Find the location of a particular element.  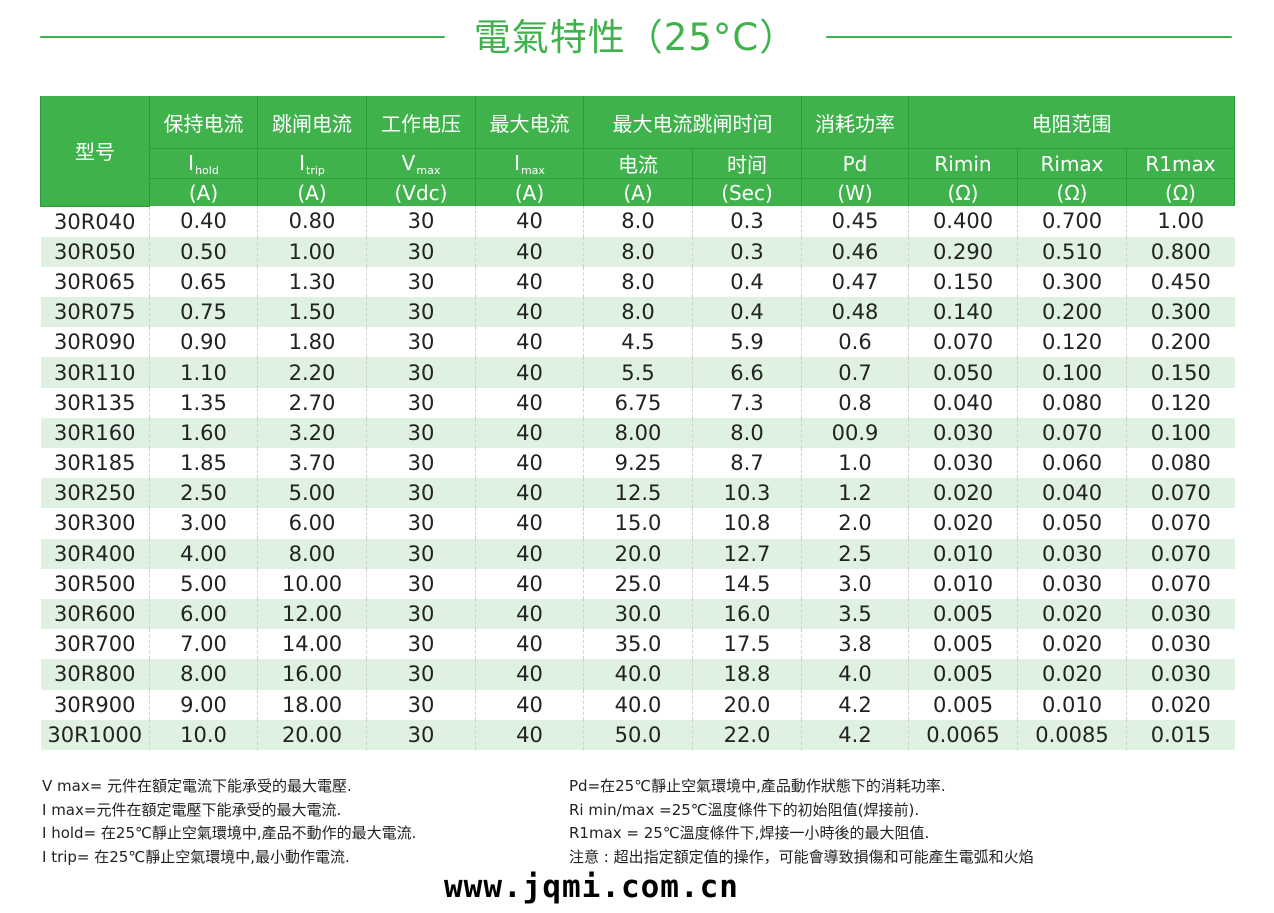

value-cell: 18.00 is located at coordinates (312, 704).